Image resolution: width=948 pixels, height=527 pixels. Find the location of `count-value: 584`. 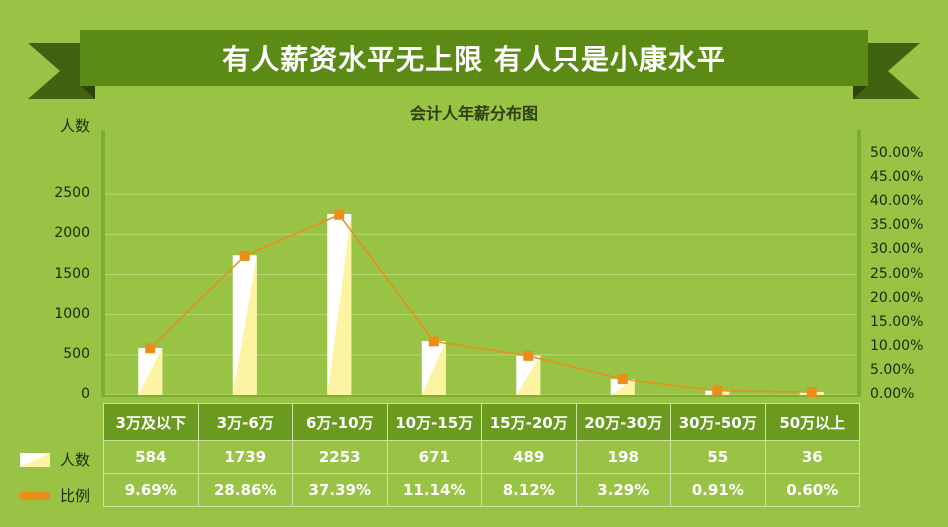

count-value: 584 is located at coordinates (151, 457).